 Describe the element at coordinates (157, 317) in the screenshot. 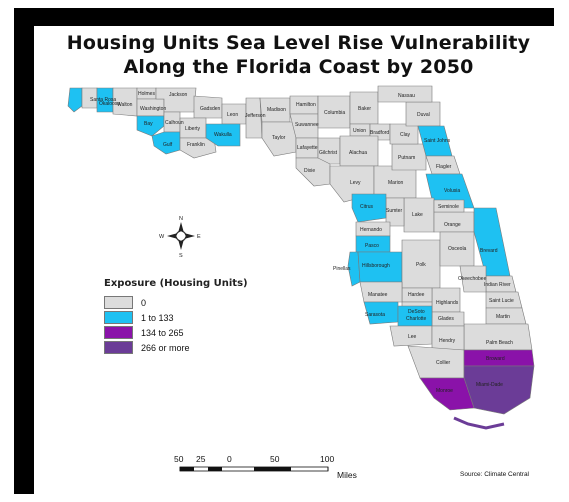

I see `legend-label: 1 to 133` at that location.